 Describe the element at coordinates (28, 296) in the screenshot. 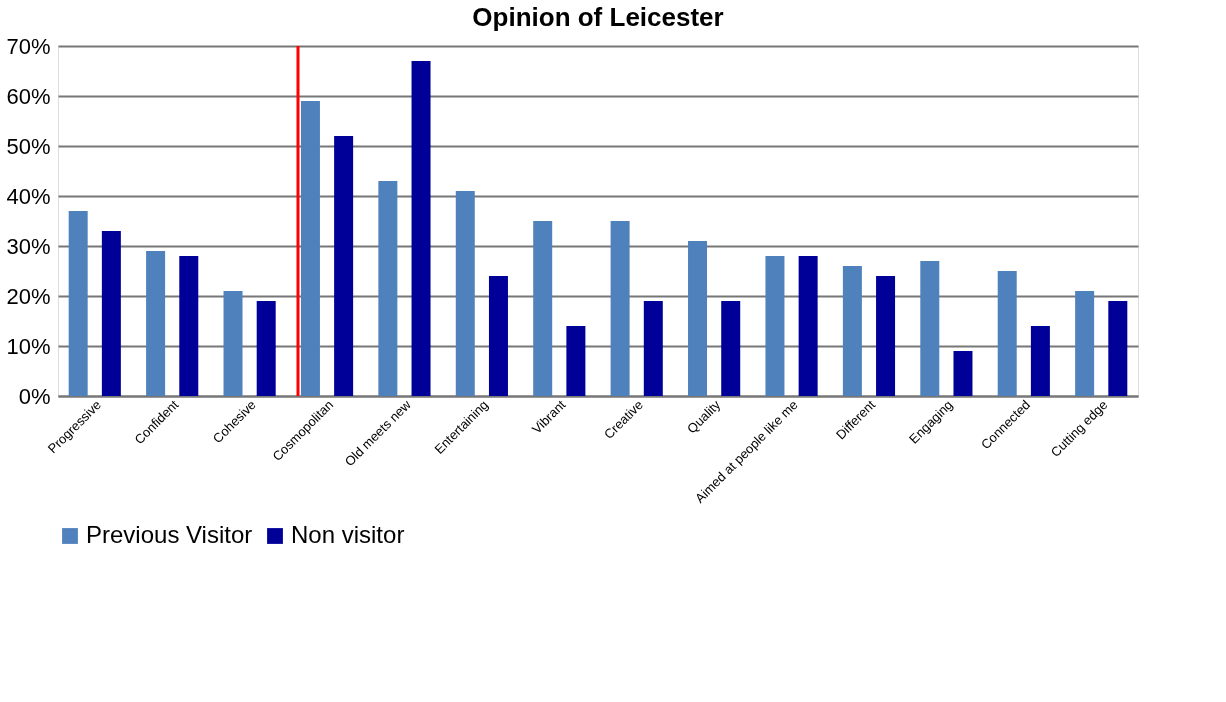

I see `y-tick-label: 20%` at that location.